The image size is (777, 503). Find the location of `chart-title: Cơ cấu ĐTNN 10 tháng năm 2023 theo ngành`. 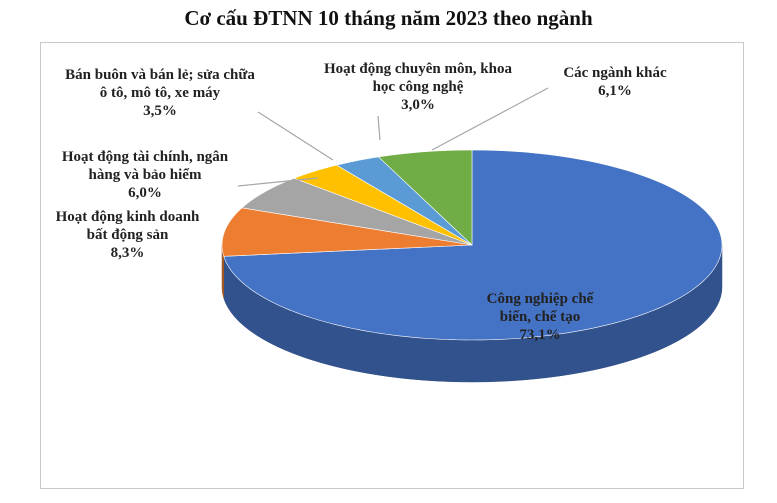

chart-title: Cơ cấu ĐTNN 10 tháng năm 2023 theo ngành is located at coordinates (388, 18).